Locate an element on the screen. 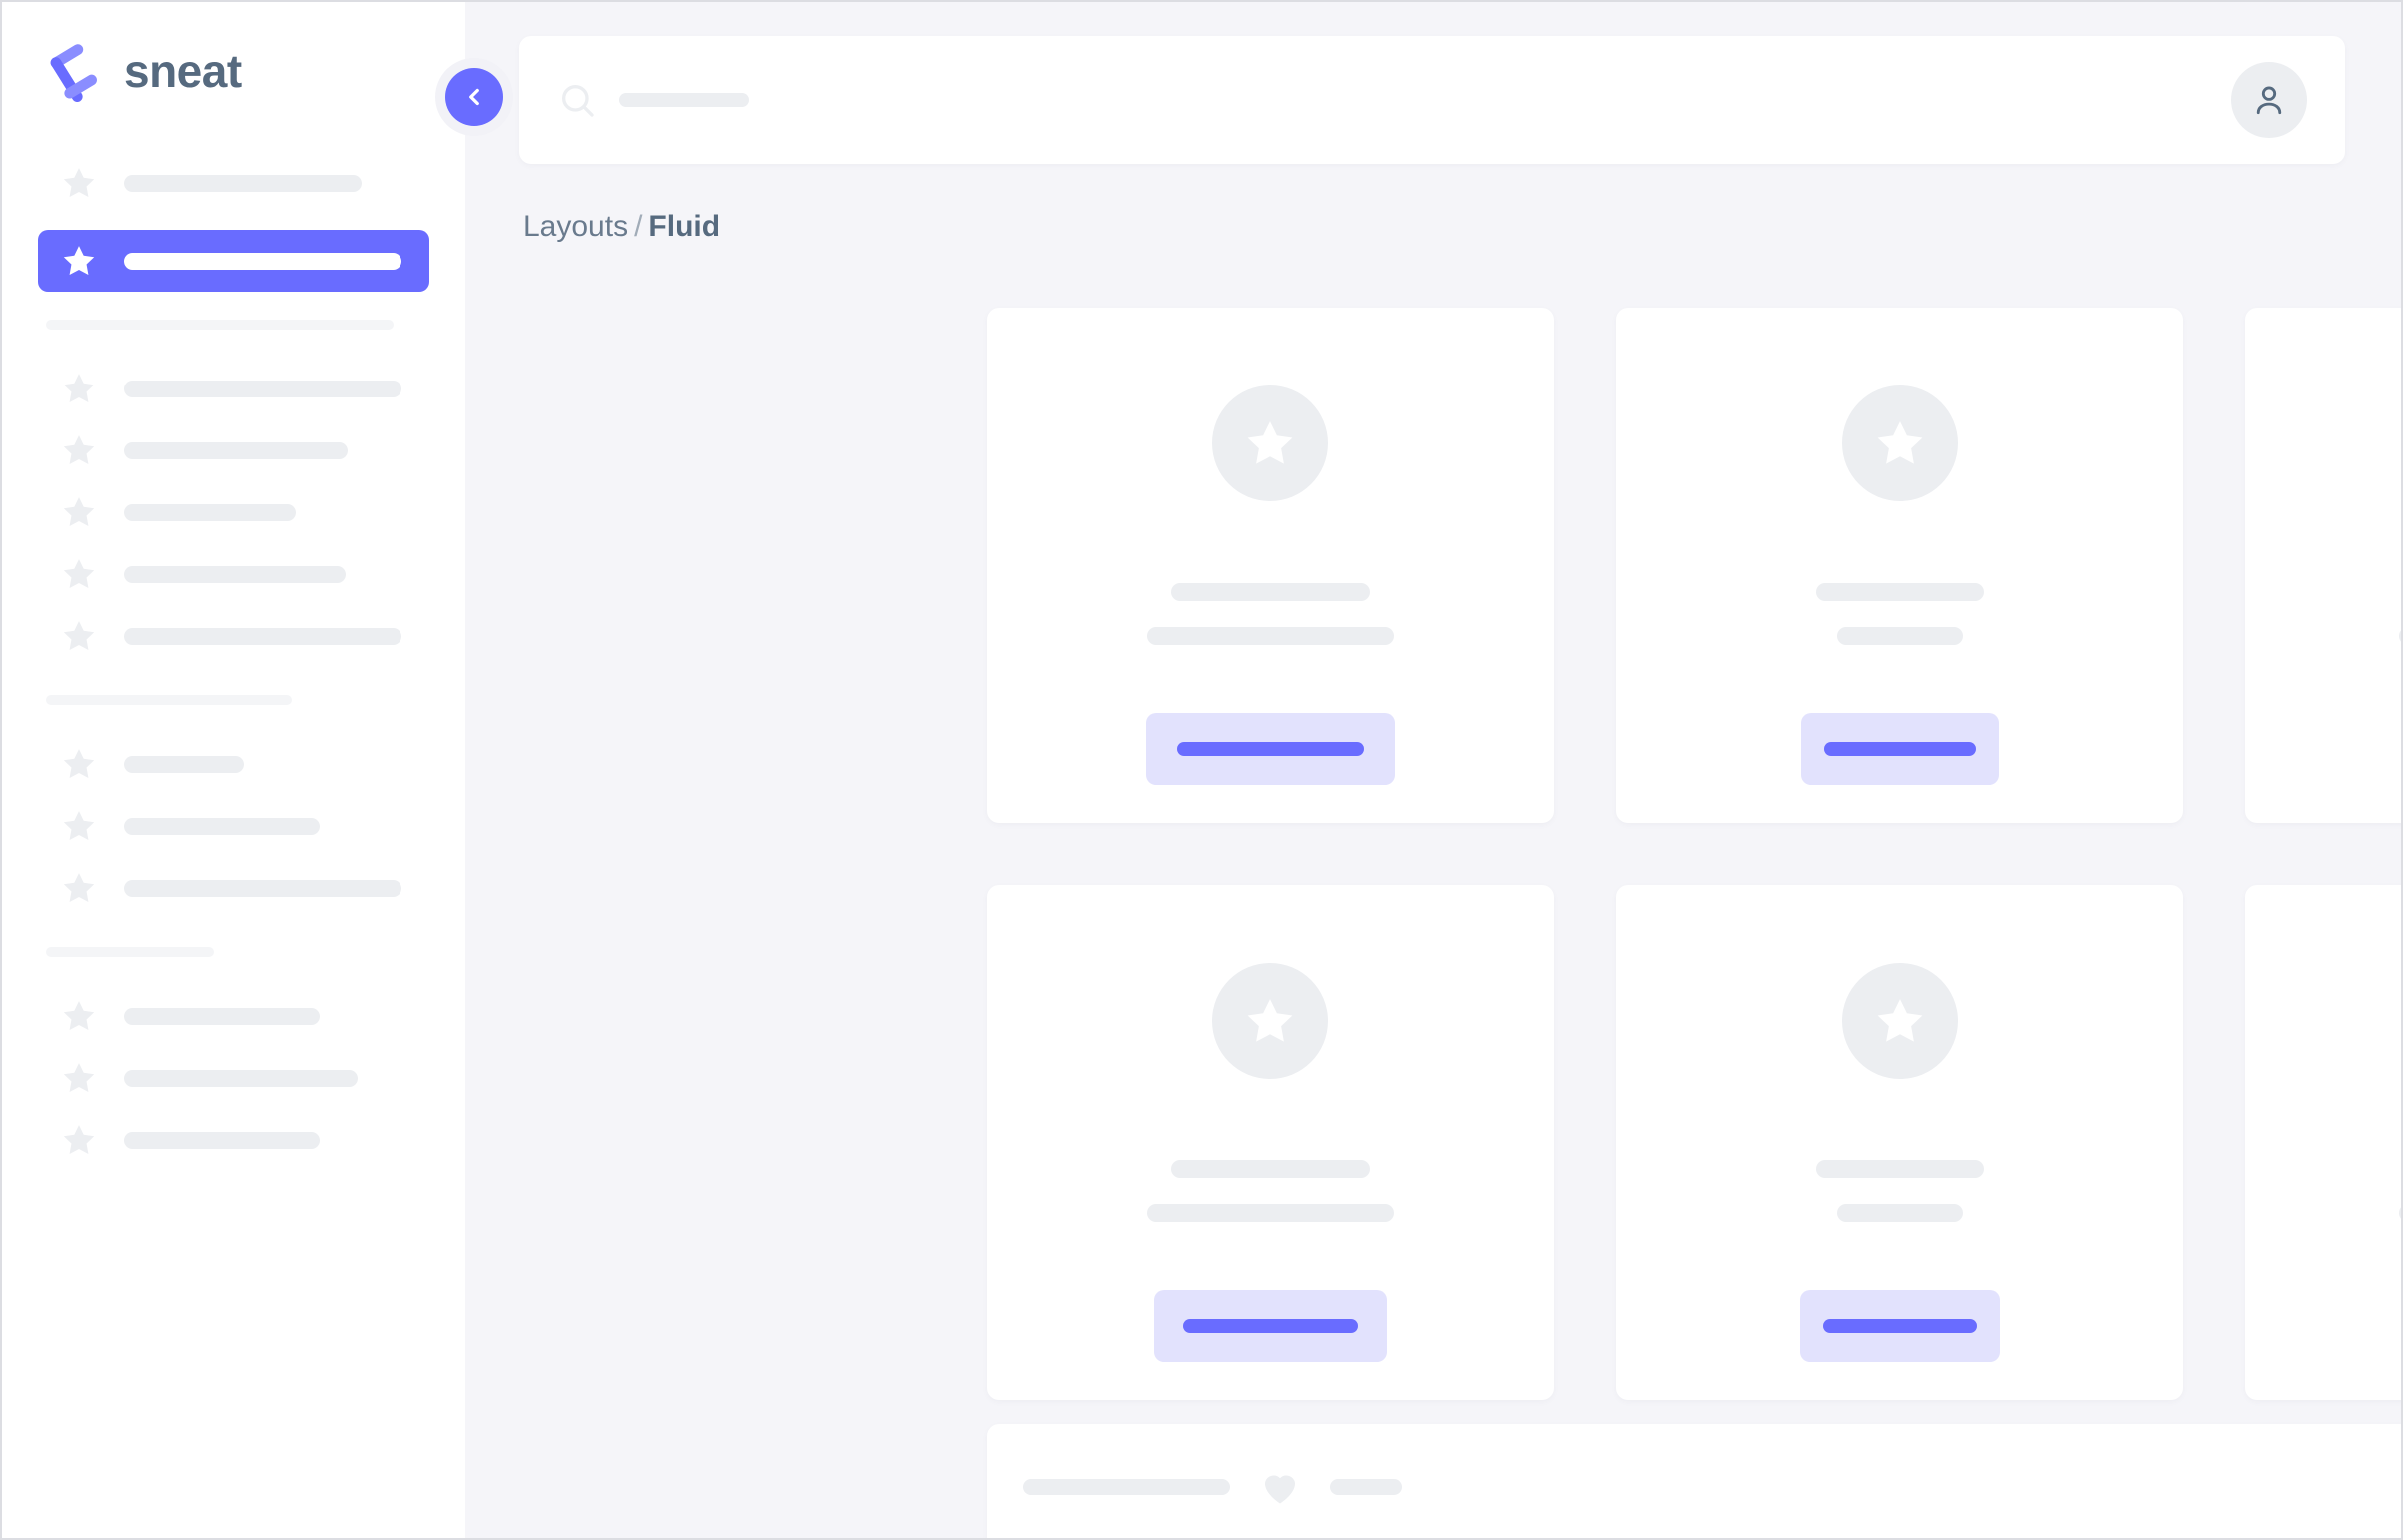  sidebar-menu is located at coordinates (233, 661).